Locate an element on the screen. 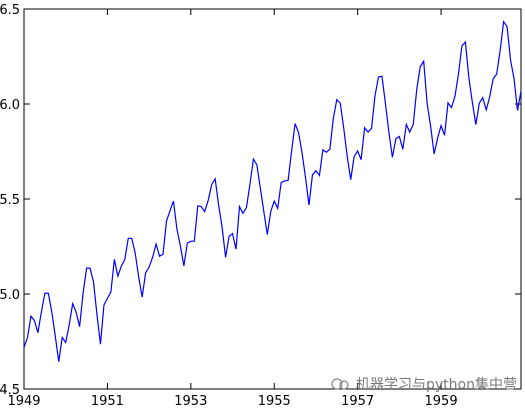 Image resolution: width=525 pixels, height=408 pixels. y-tick-label: 6.0 is located at coordinates (10, 105).